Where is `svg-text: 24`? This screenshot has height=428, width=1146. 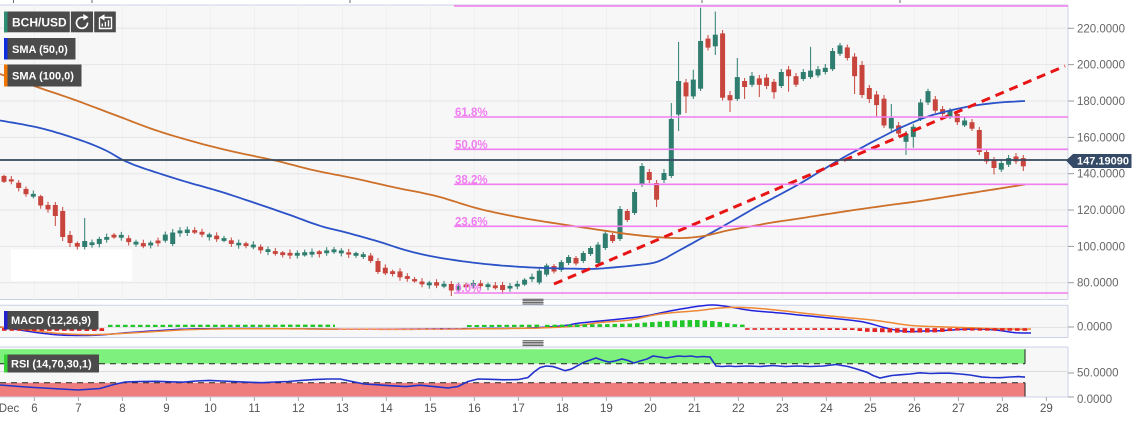
svg-text: 24 is located at coordinates (826, 409).